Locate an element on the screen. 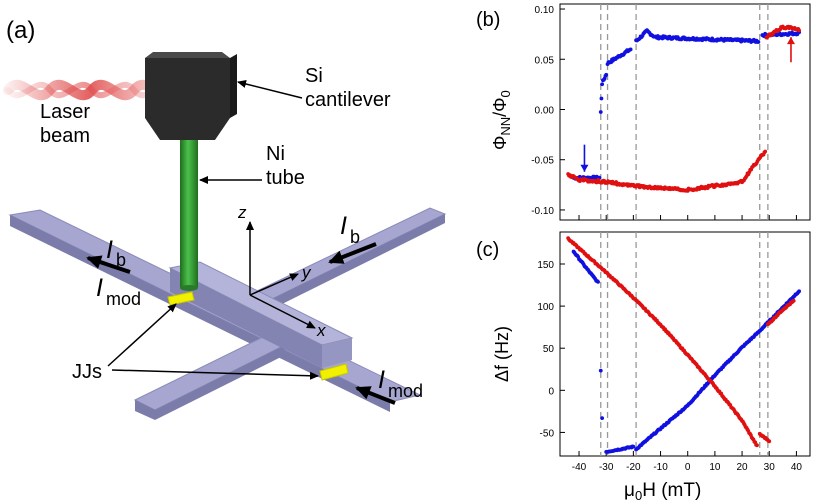  current-b-left-arrow is located at coordinates (108, 264).